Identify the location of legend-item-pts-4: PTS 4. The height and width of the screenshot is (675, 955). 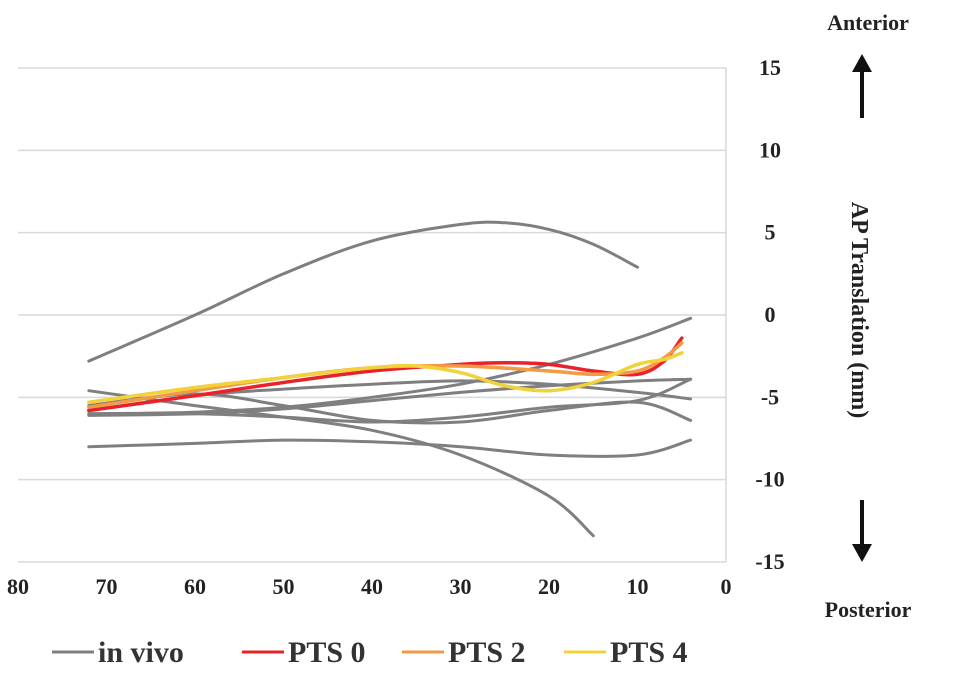
(626, 652).